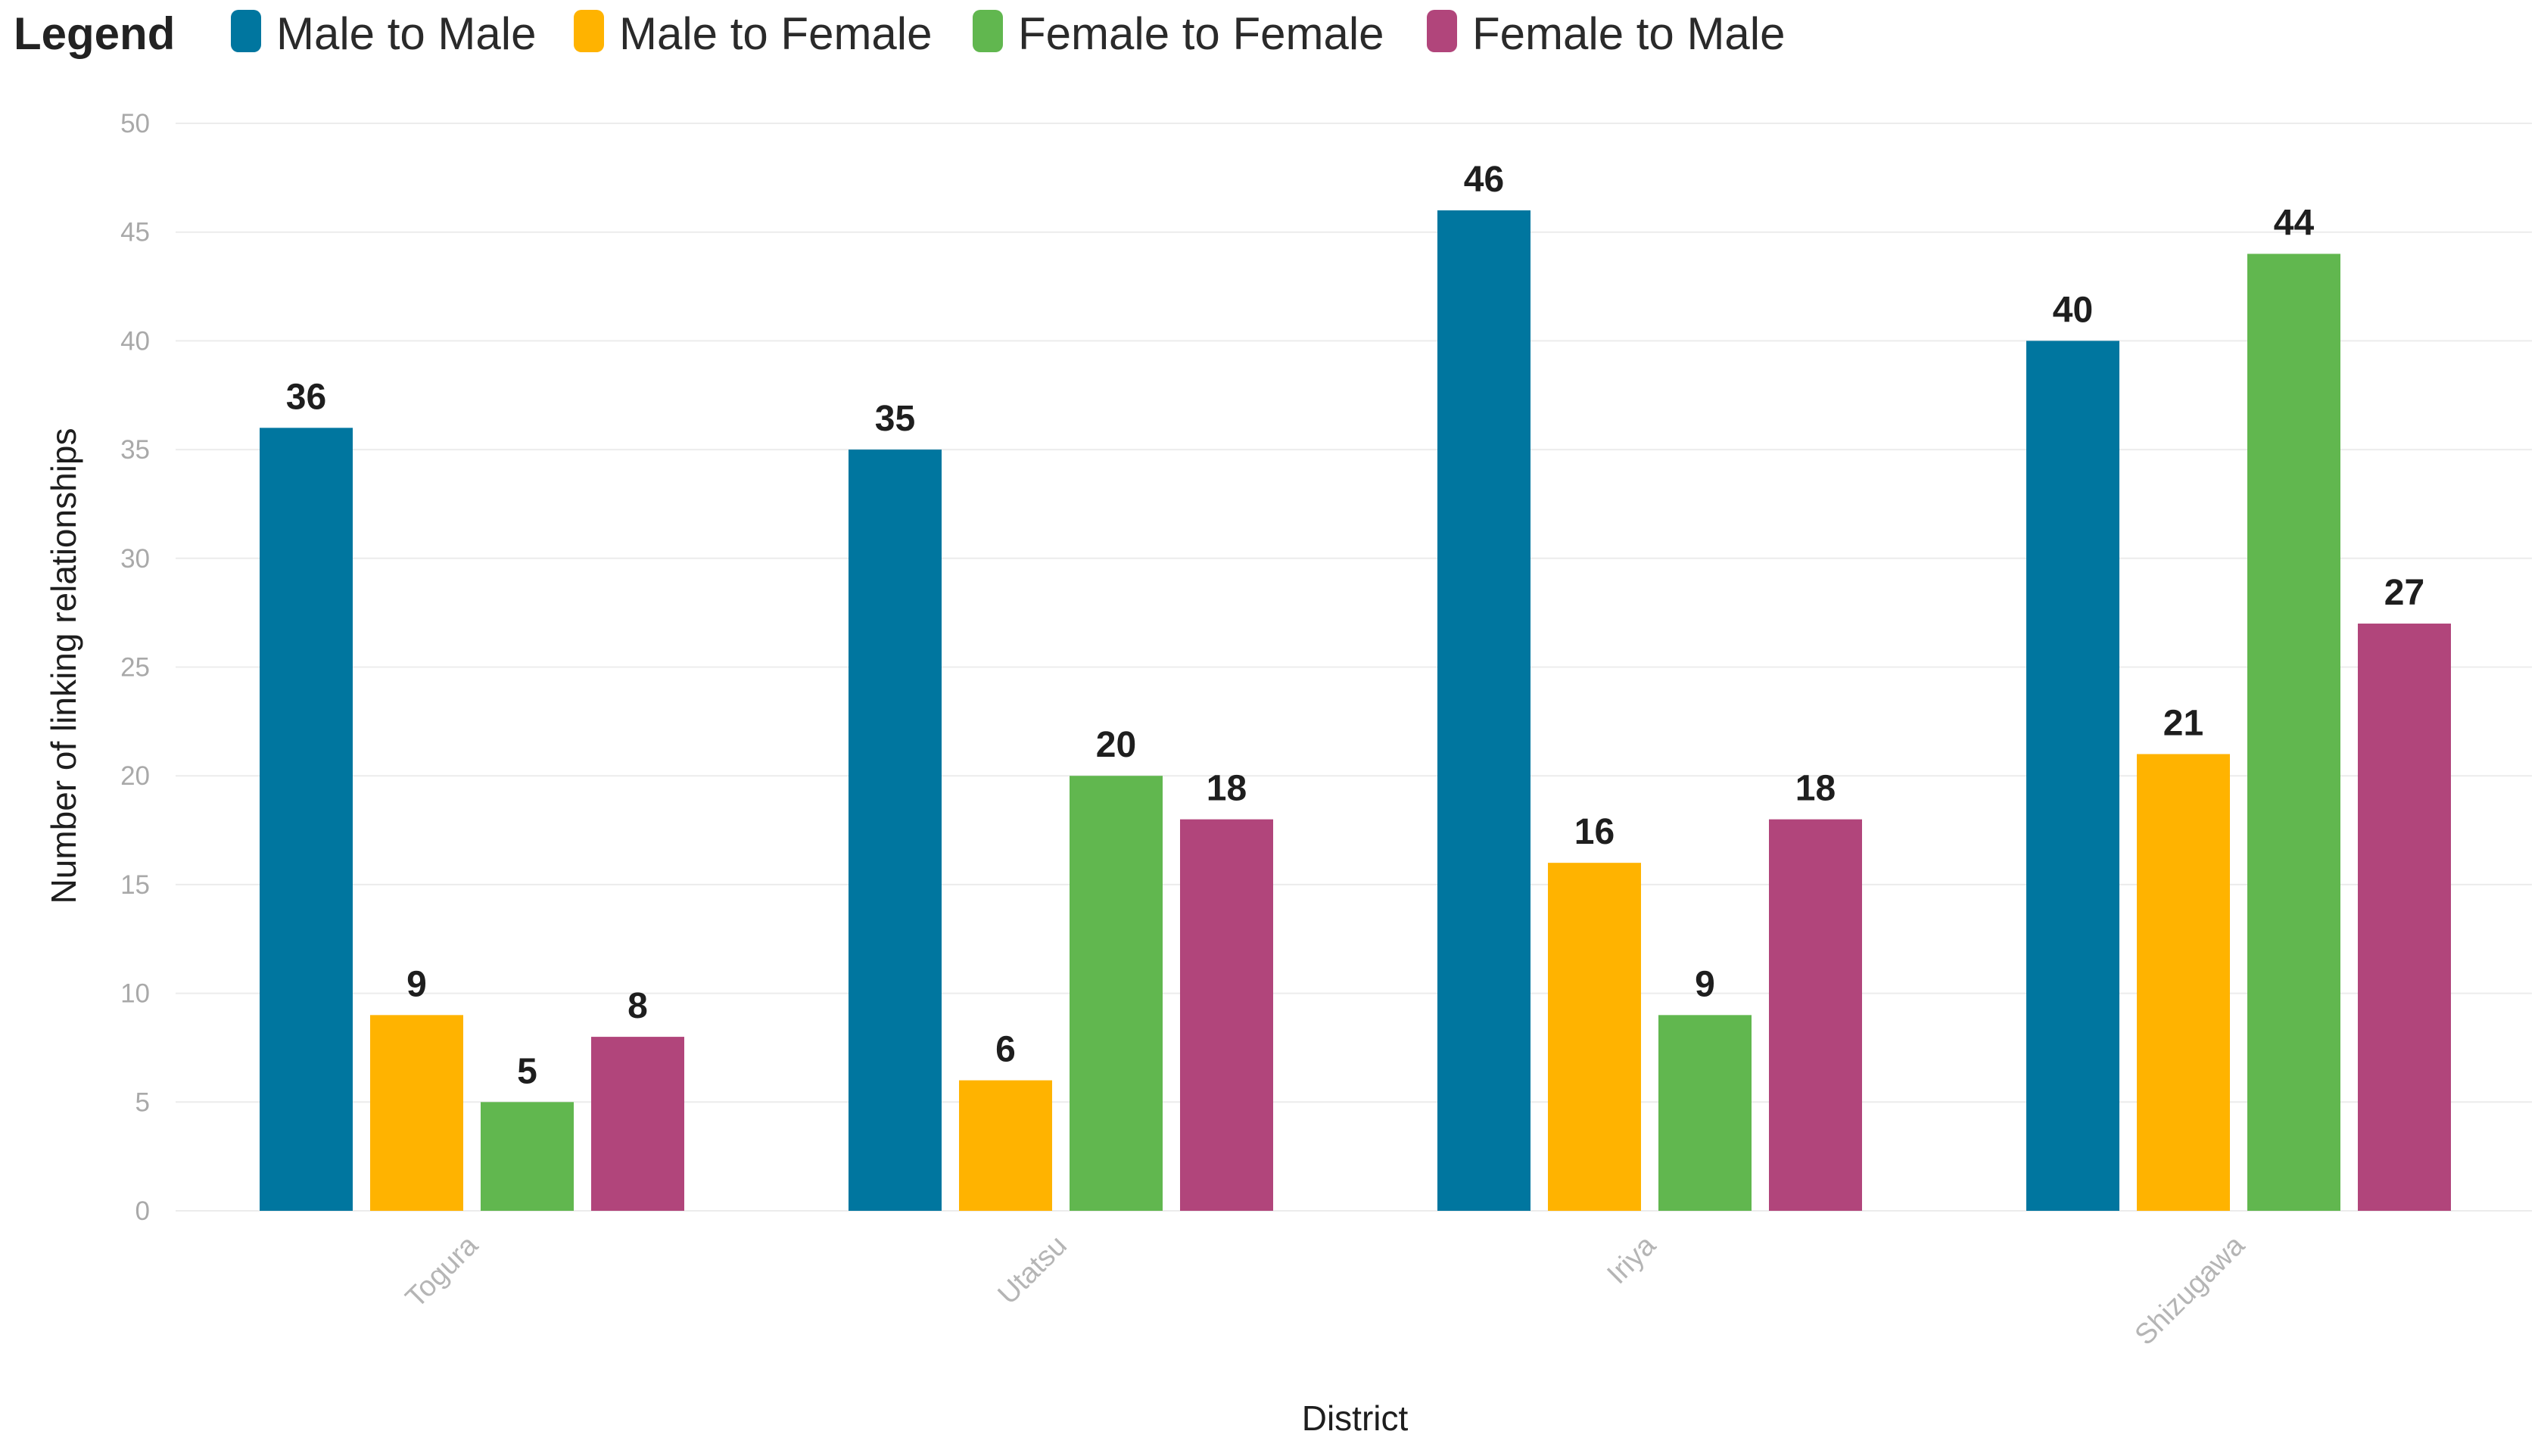 The height and width of the screenshot is (1456, 2541). What do you see at coordinates (895, 419) in the screenshot?
I see `data-label: 35` at bounding box center [895, 419].